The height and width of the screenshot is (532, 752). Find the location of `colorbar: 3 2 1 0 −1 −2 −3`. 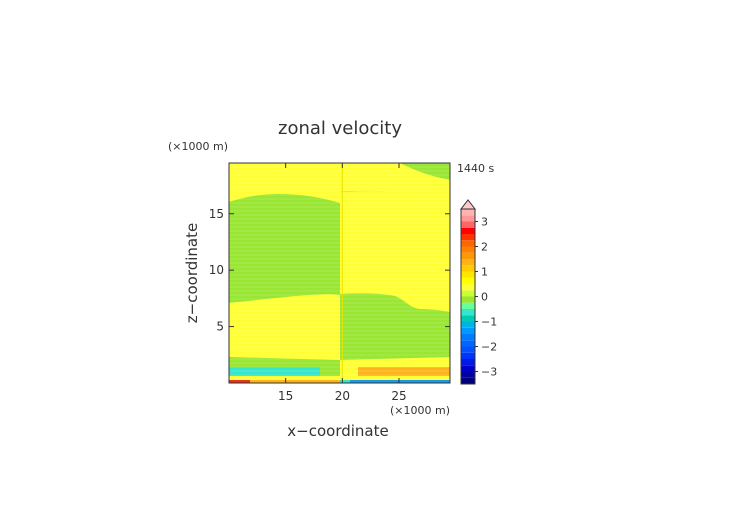

colorbar: 3 2 1 0 −1 −2 −3 is located at coordinates (478, 292).